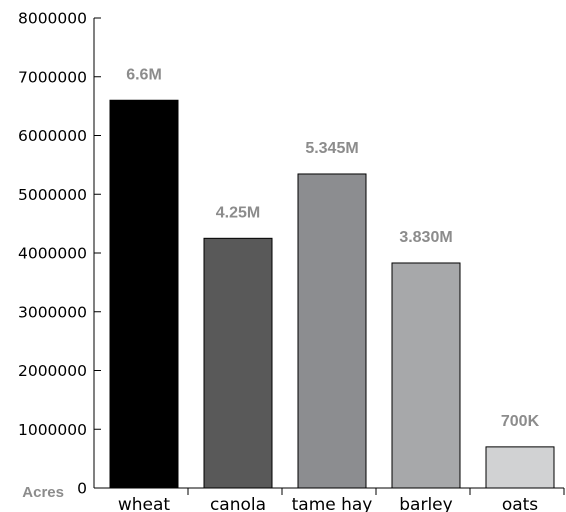 Image resolution: width=566 pixels, height=512 pixels. Describe the element at coordinates (426, 375) in the screenshot. I see `bar-barley` at that location.